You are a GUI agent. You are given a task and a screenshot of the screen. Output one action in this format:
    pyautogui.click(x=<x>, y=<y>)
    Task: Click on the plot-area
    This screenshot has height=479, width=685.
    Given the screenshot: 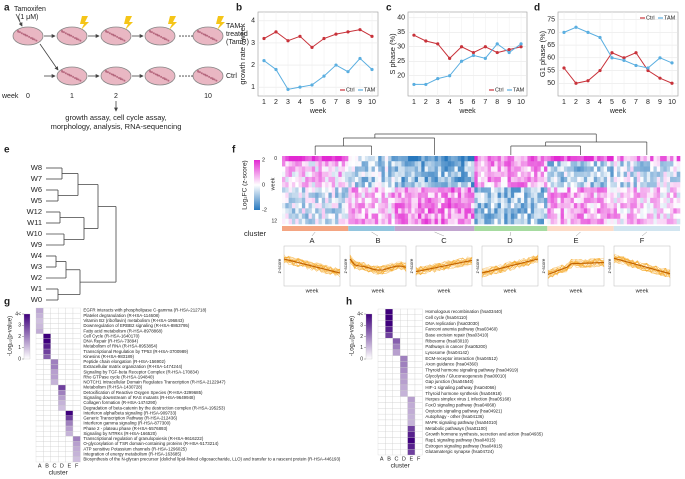 What is the action you would take?
    pyautogui.click(x=467, y=54)
    